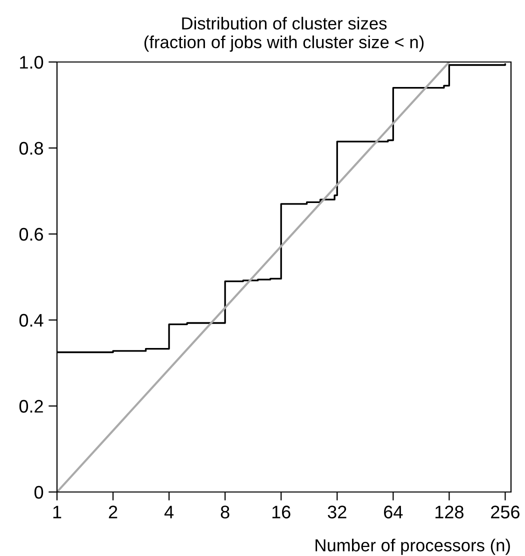  I want to click on x-tick-label: 16, so click(281, 512).